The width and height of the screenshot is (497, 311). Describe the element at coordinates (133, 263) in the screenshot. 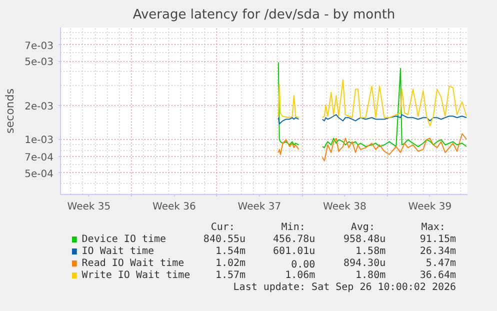

I see `legend-label: Read IO Wait time` at that location.